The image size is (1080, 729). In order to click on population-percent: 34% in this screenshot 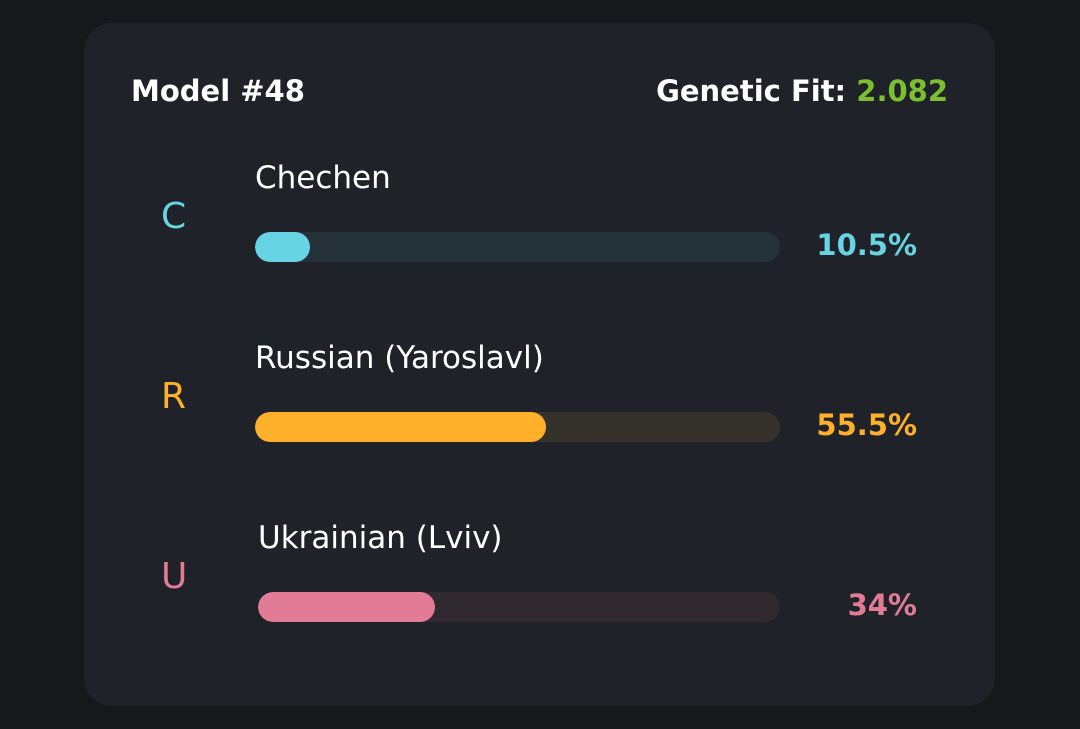, I will do `click(882, 605)`.